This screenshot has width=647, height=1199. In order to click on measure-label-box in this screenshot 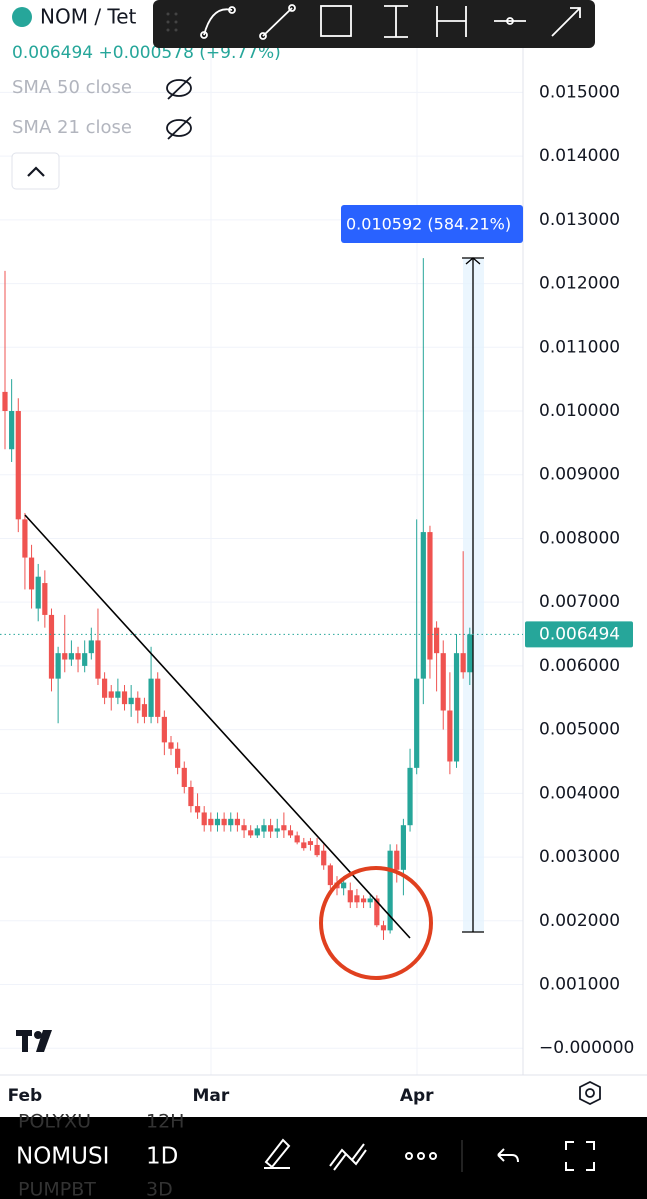, I will do `click(432, 224)`.